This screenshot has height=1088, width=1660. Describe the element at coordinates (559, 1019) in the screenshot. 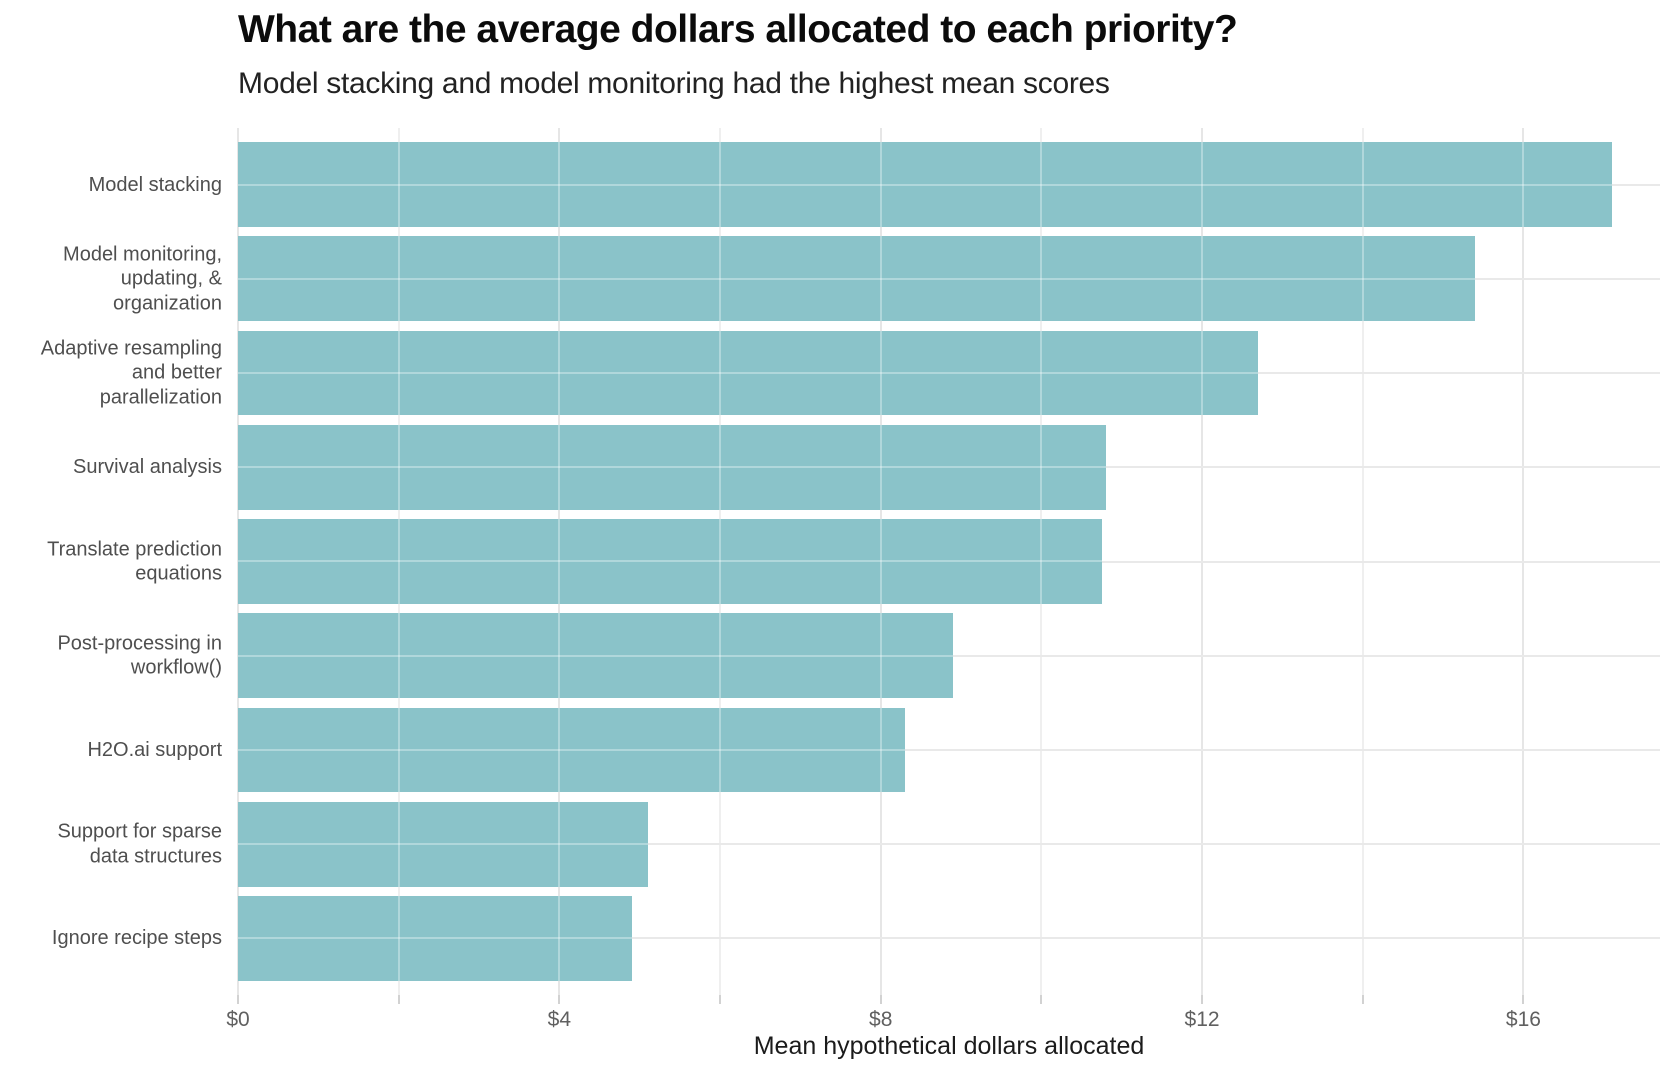

I see `x-tick-label: $4` at that location.